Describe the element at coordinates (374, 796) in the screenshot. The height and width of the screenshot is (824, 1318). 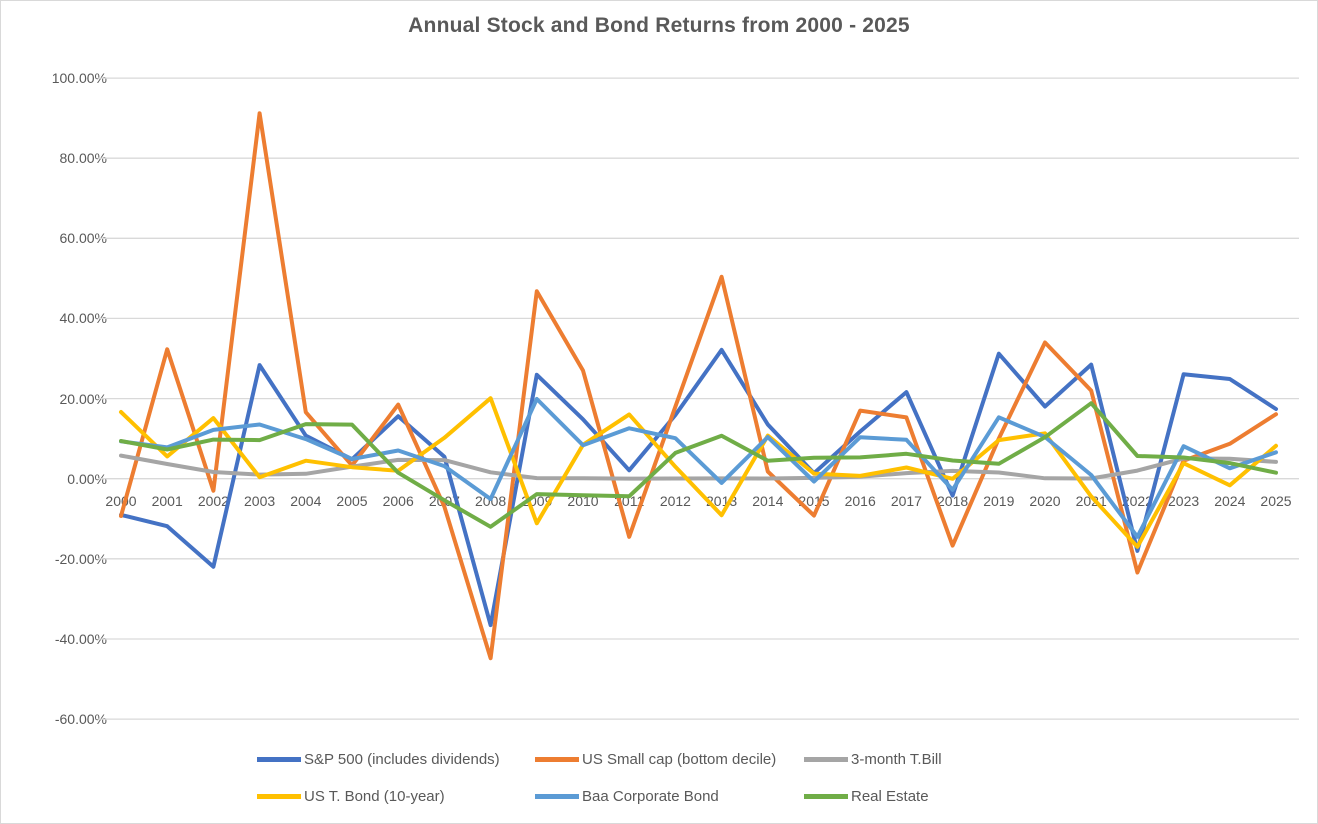
I see `legend-label: US T. Bond (10-year)` at that location.